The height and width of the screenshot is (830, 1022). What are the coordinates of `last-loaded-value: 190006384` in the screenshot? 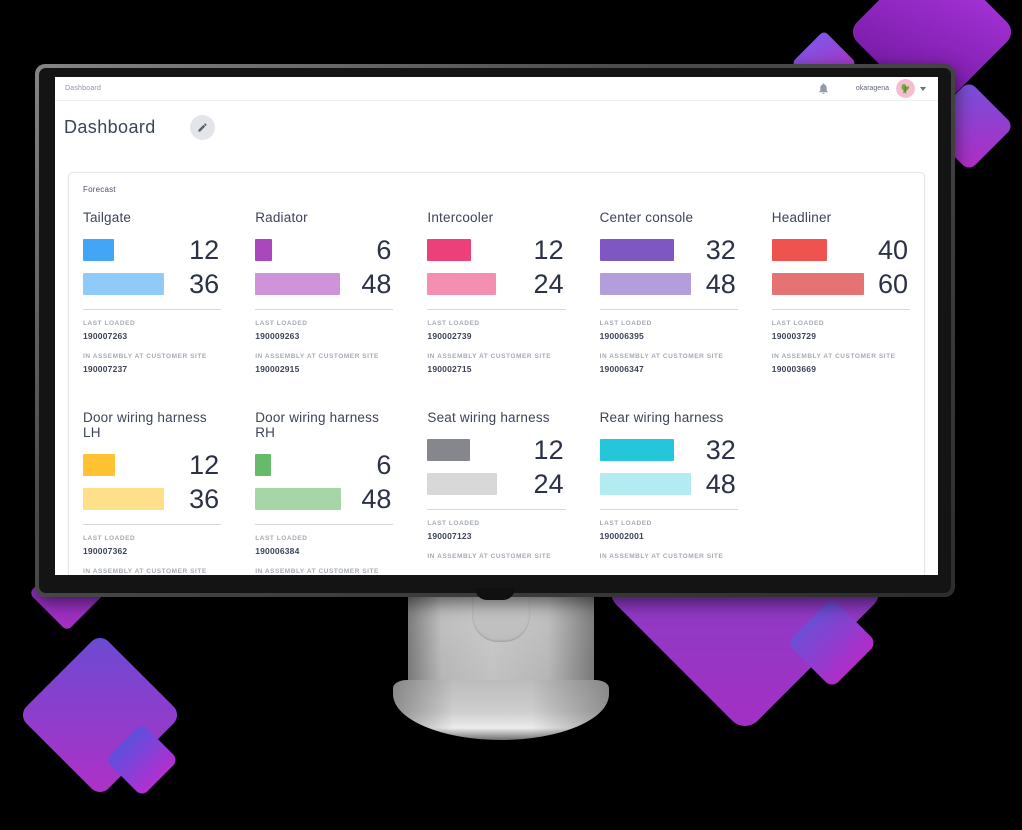 It's located at (277, 551).